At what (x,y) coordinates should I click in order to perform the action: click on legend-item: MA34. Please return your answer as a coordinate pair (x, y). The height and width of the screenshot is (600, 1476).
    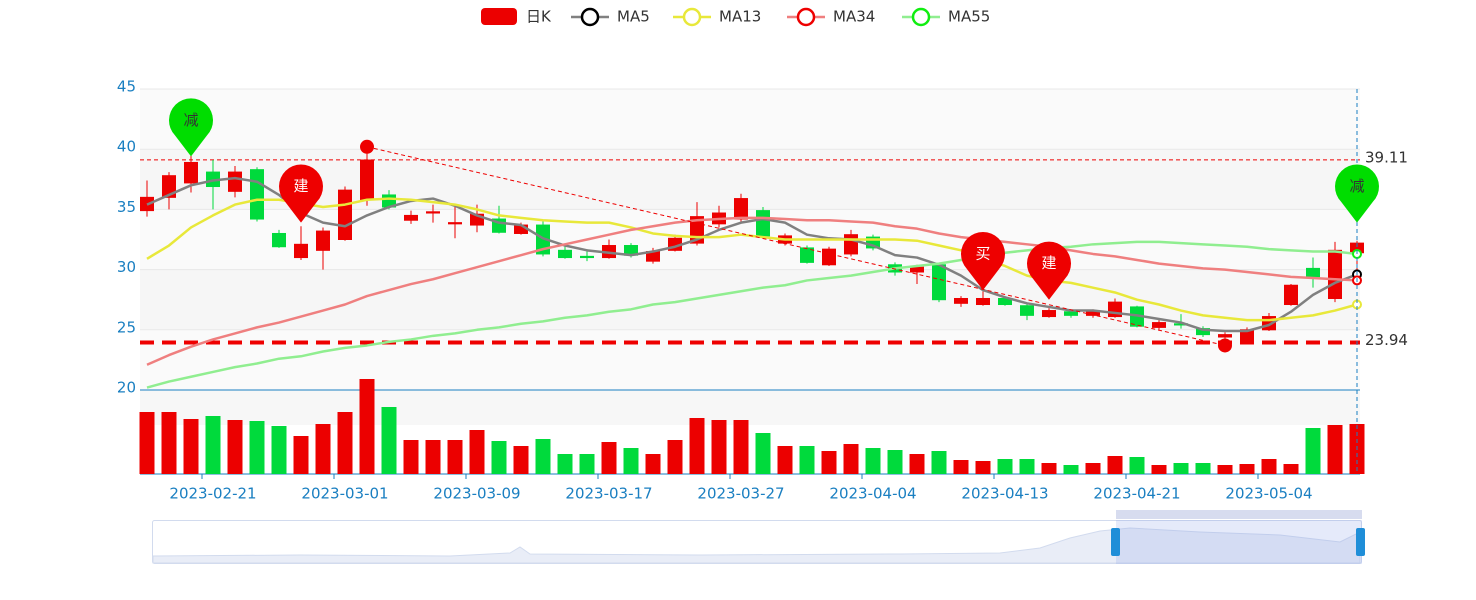
    Looking at the image, I should click on (831, 17).